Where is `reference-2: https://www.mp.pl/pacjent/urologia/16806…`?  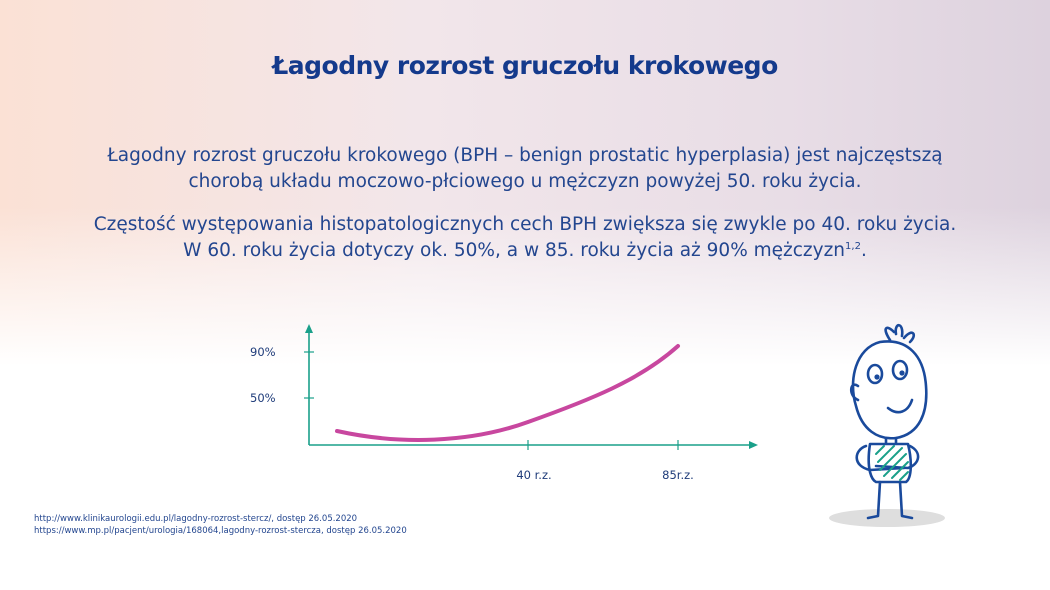 reference-2: https://www.mp.pl/pacjent/urologia/16806… is located at coordinates (220, 531).